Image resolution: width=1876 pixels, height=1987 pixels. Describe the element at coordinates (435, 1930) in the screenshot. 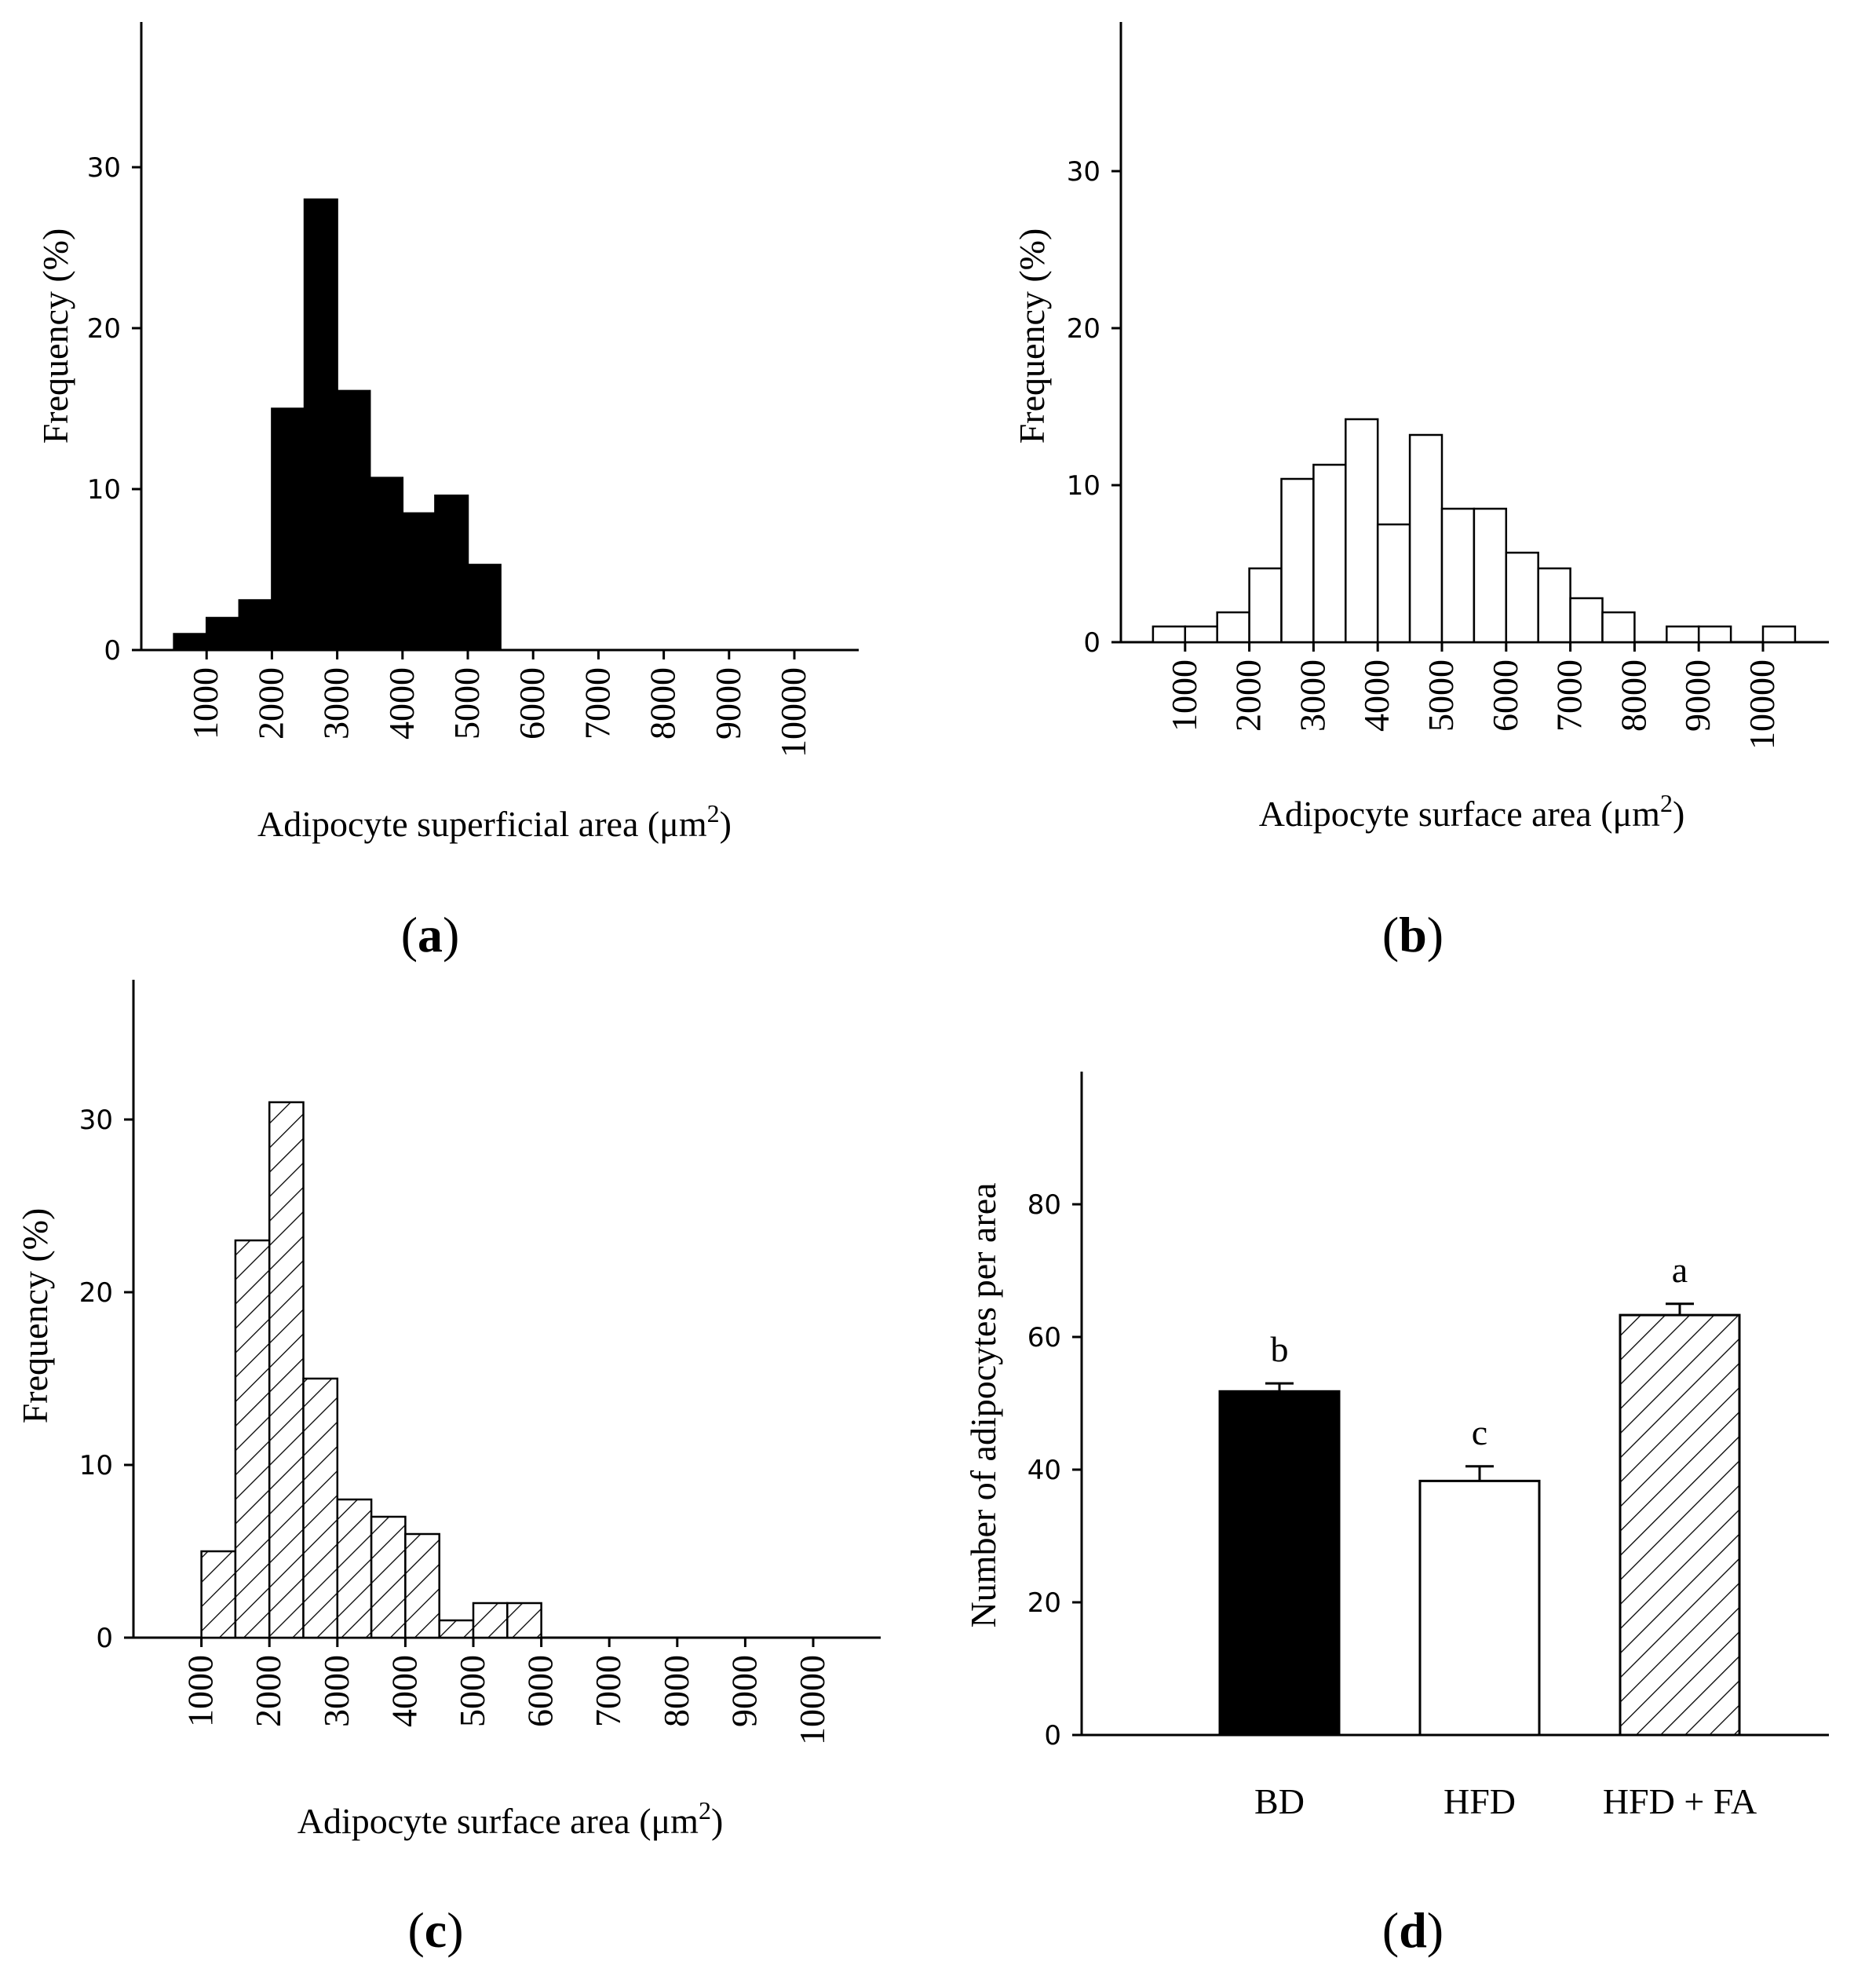

I see `panel-label-c: (c)` at that location.